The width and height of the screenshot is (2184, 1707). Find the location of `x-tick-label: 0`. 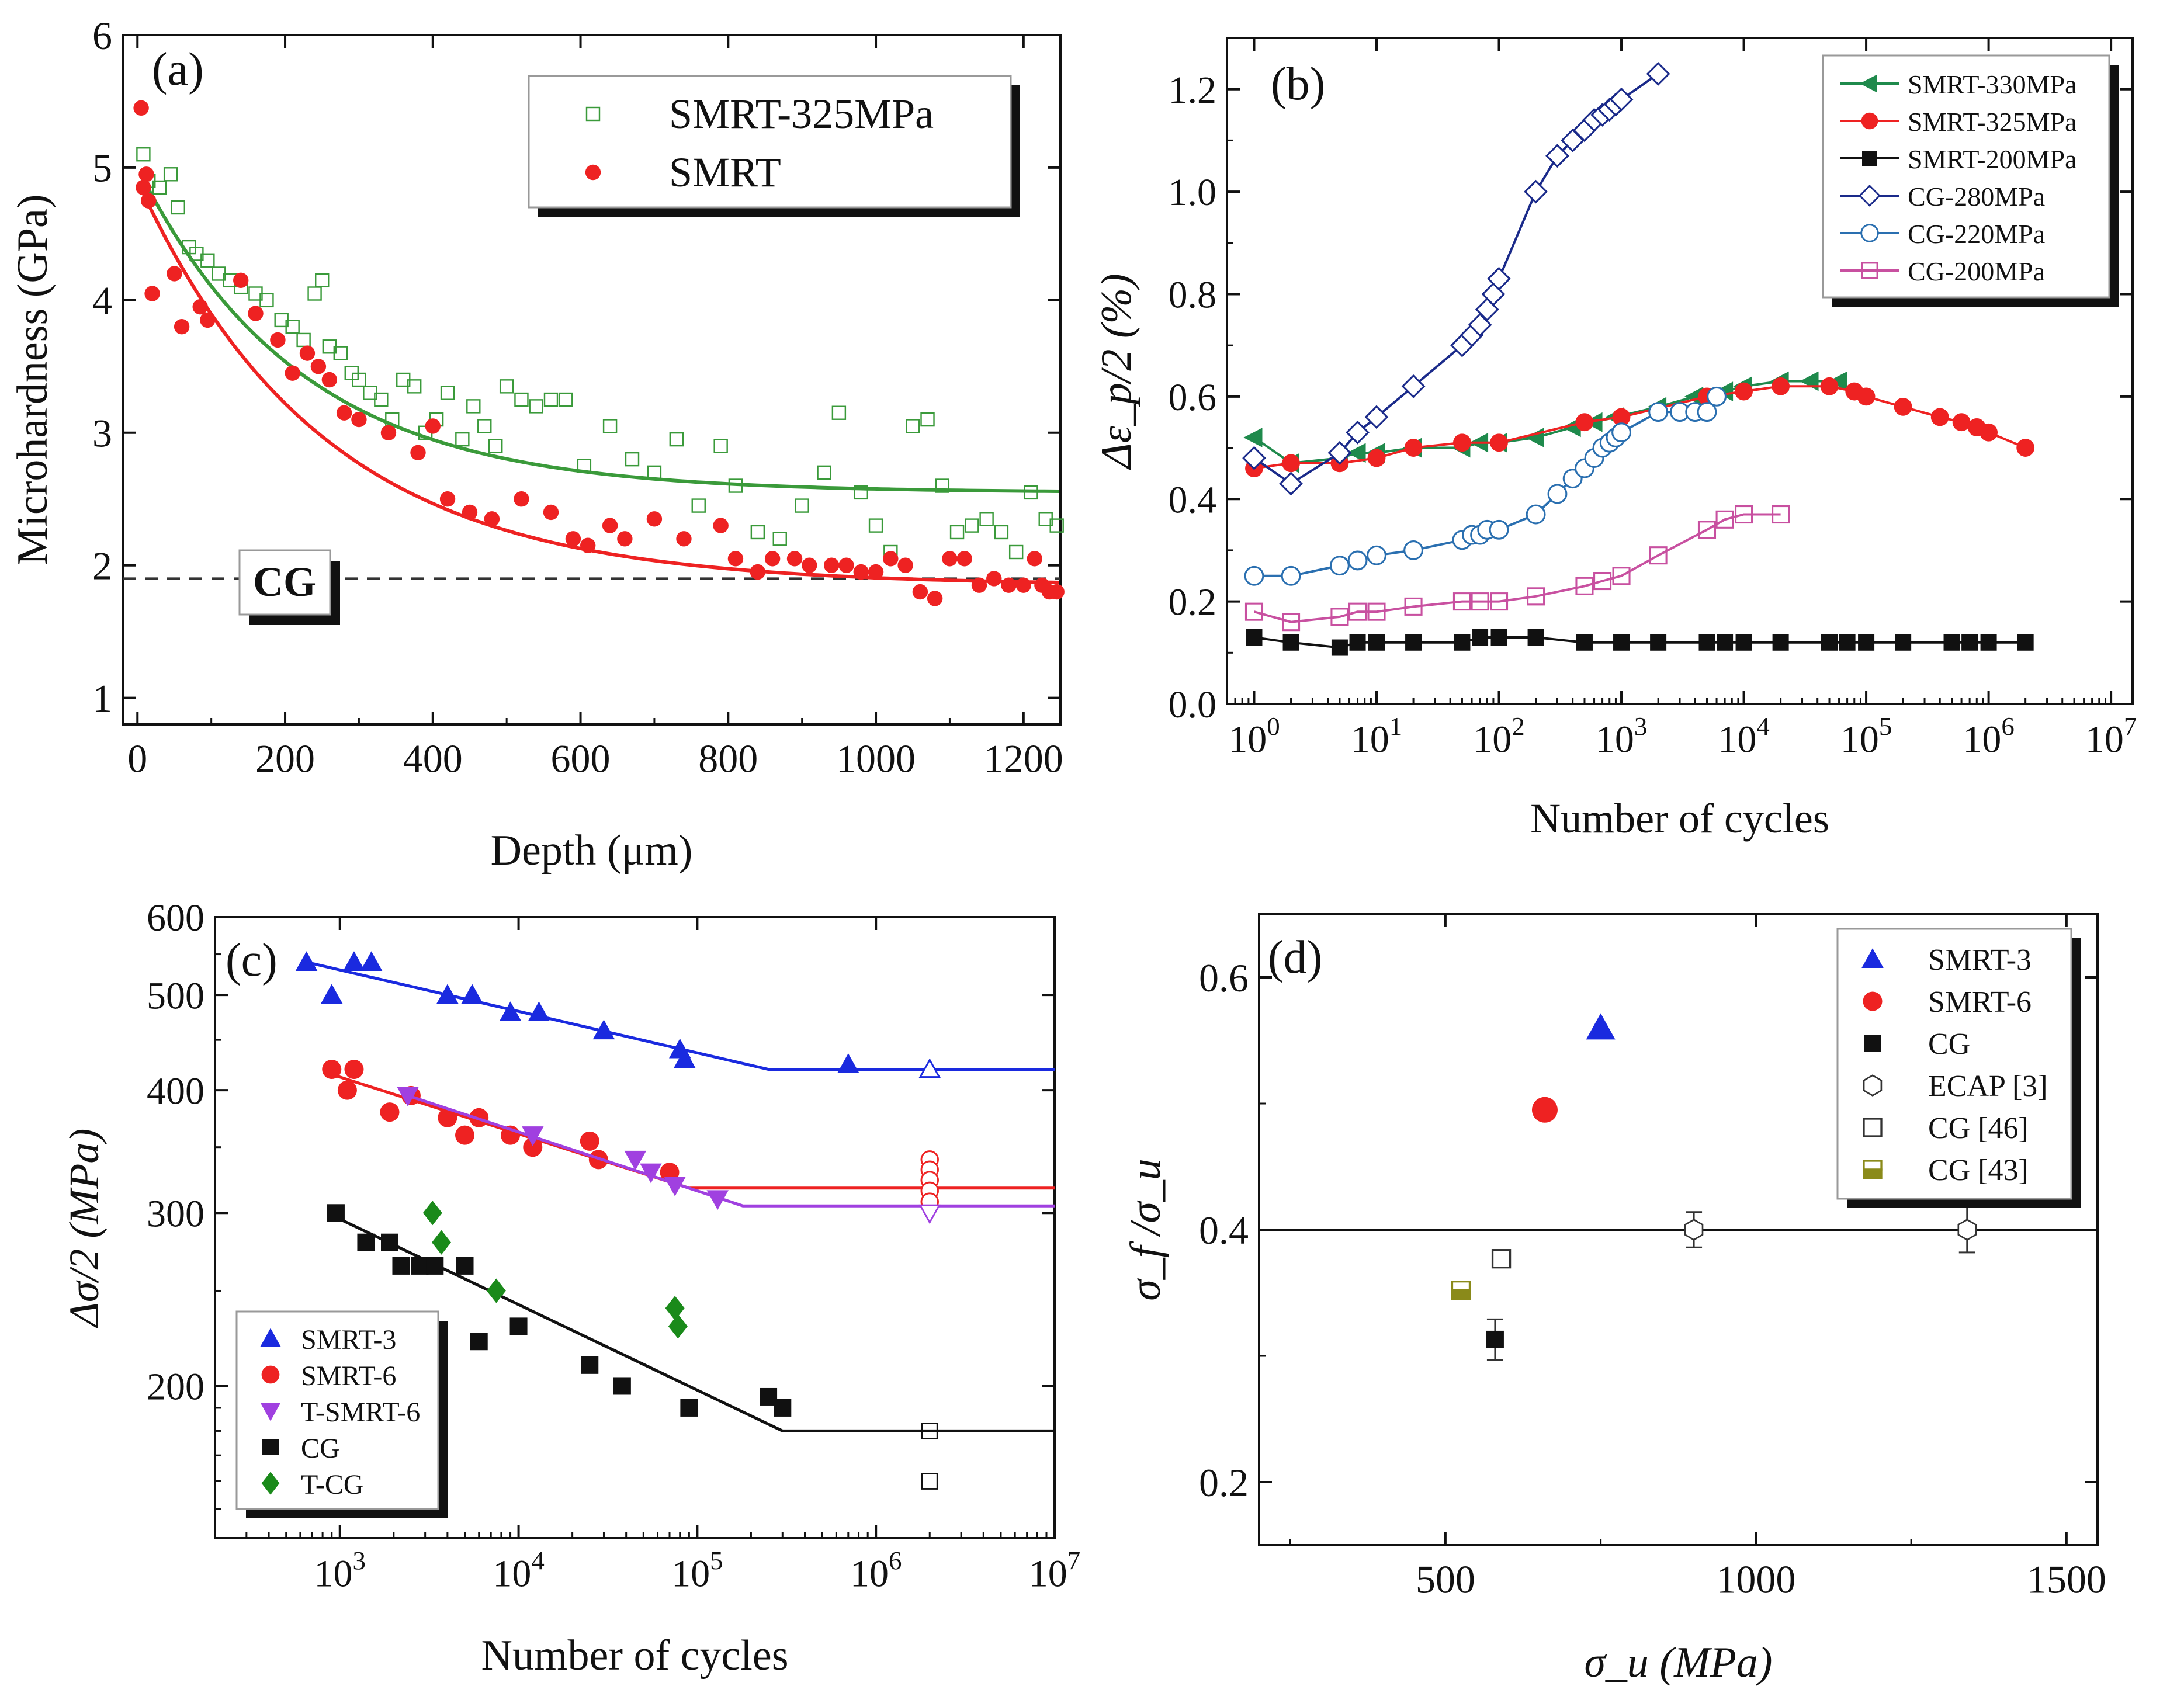

x-tick-label: 0 is located at coordinates (137, 759).